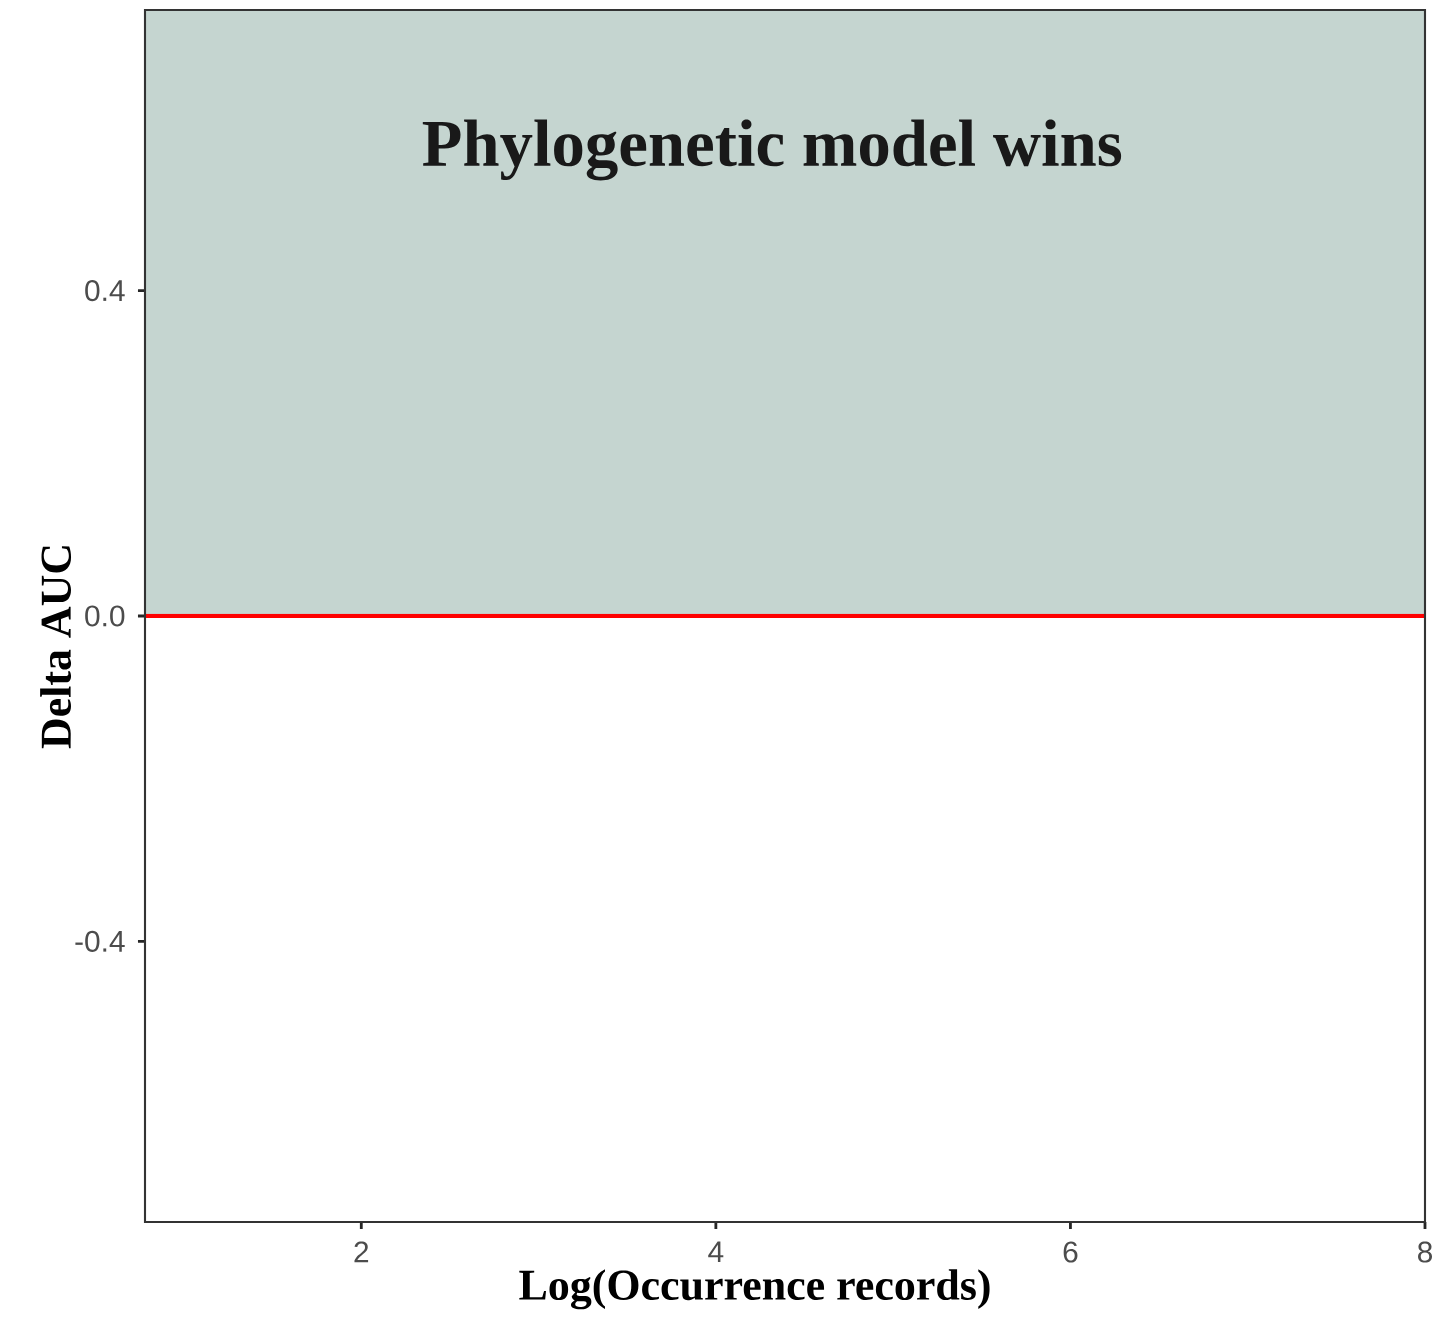 Image resolution: width=1439 pixels, height=1330 pixels. Describe the element at coordinates (754, 1289) in the screenshot. I see `x-axis-title: Log(Occurrence records)` at that location.